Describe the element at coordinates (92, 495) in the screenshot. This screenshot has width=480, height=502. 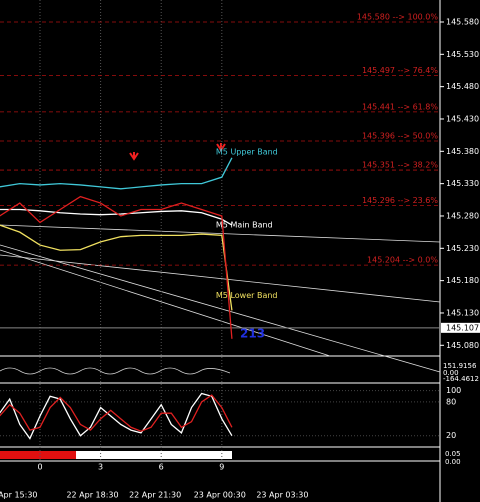
I see `date-label: 22 Apr 18:30` at that location.